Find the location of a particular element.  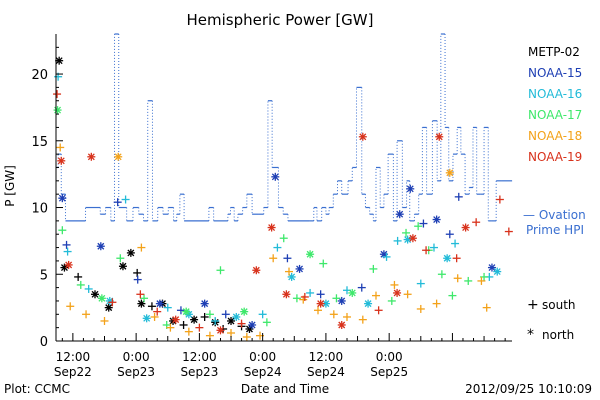

y-tick-label: 20 is located at coordinates (39, 75).